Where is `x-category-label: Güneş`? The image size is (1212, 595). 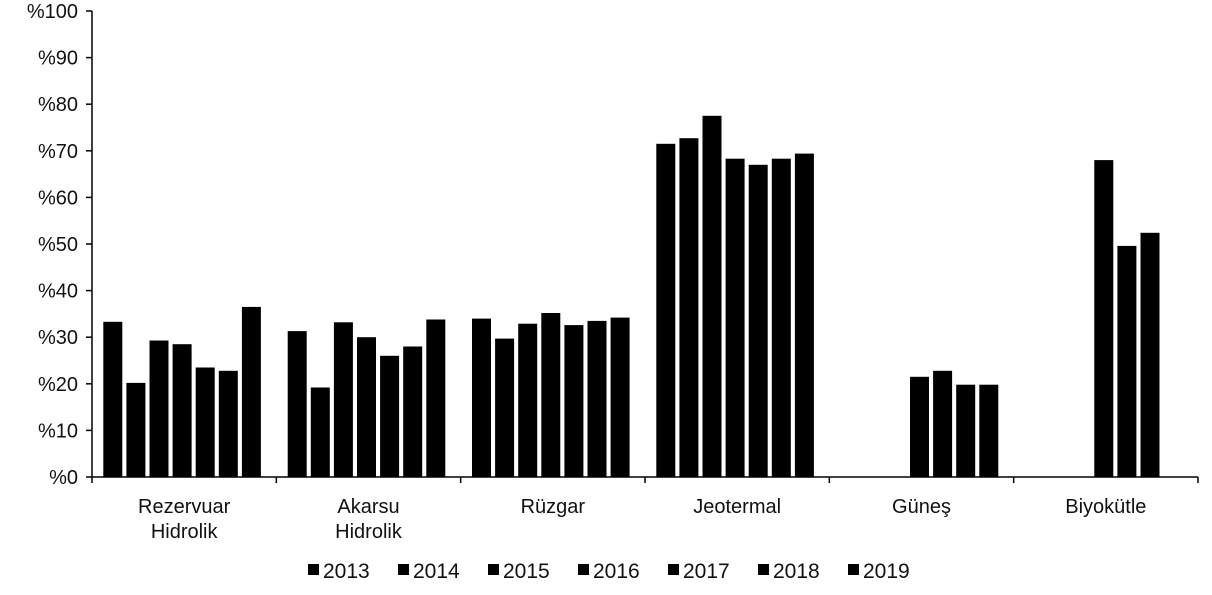
x-category-label: Güneş is located at coordinates (921, 507).